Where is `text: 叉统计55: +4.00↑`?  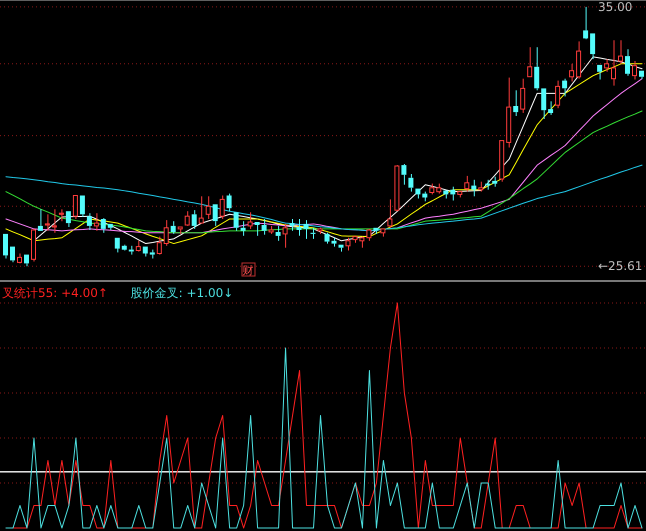 text: 叉统计55: +4.00↑ is located at coordinates (55, 293).